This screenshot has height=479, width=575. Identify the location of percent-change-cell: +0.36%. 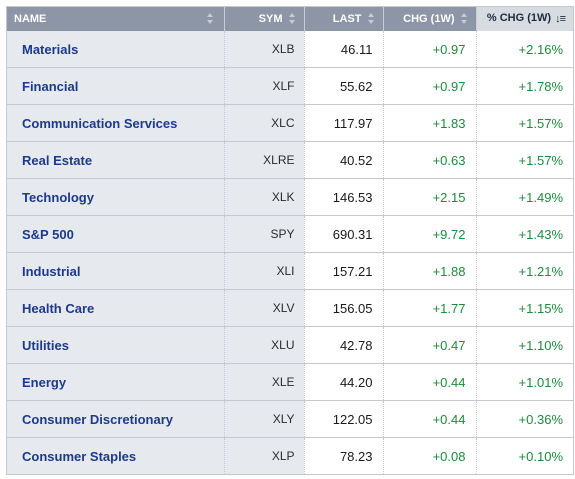
(524, 419).